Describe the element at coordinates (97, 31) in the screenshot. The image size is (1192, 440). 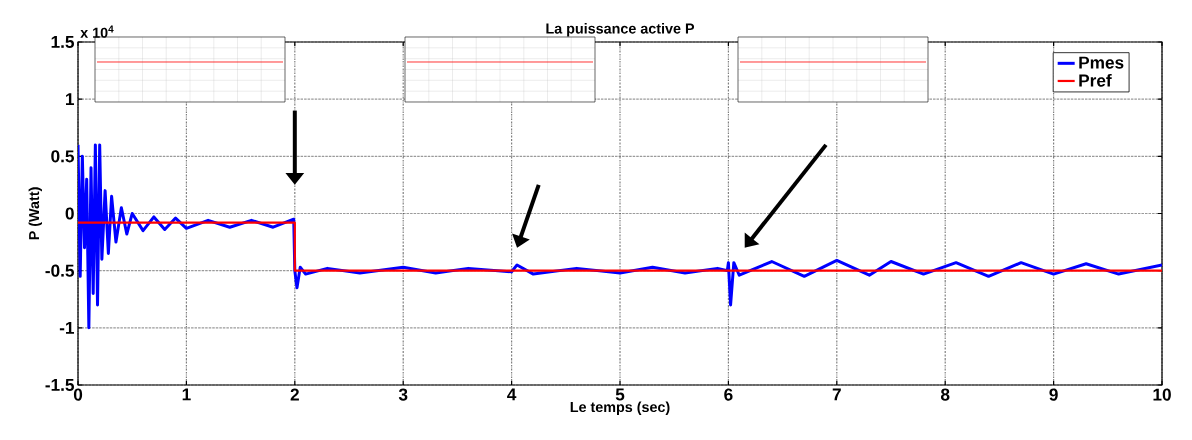
I see `text: x 10$^{4}$` at that location.